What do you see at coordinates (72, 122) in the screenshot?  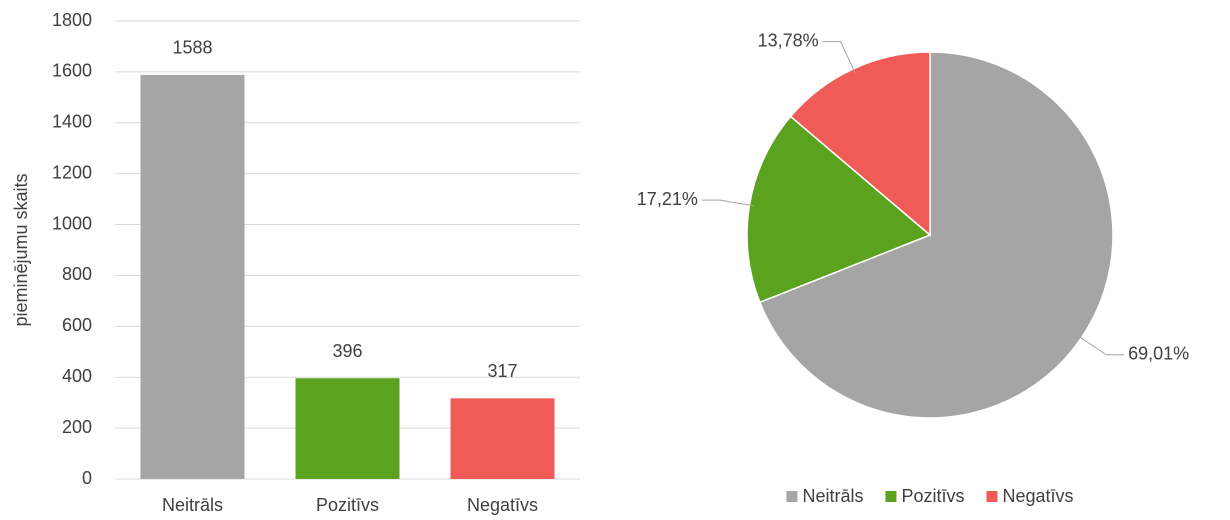 I see `y-tick-label: 1400` at bounding box center [72, 122].